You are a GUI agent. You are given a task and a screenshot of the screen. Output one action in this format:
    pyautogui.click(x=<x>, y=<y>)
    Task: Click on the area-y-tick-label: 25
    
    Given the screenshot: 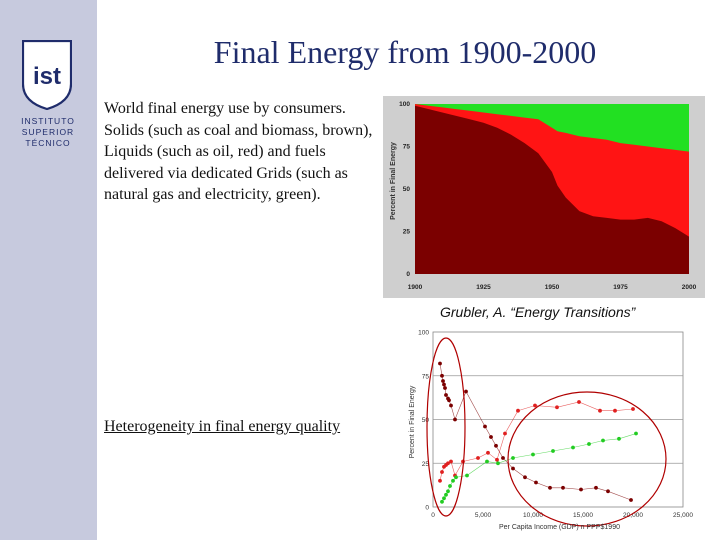 What is the action you would take?
    pyautogui.click(x=407, y=232)
    